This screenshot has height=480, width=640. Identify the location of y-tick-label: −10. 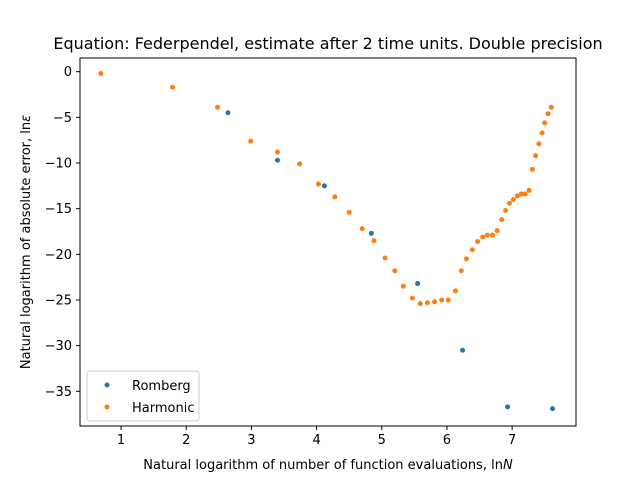
(58, 164).